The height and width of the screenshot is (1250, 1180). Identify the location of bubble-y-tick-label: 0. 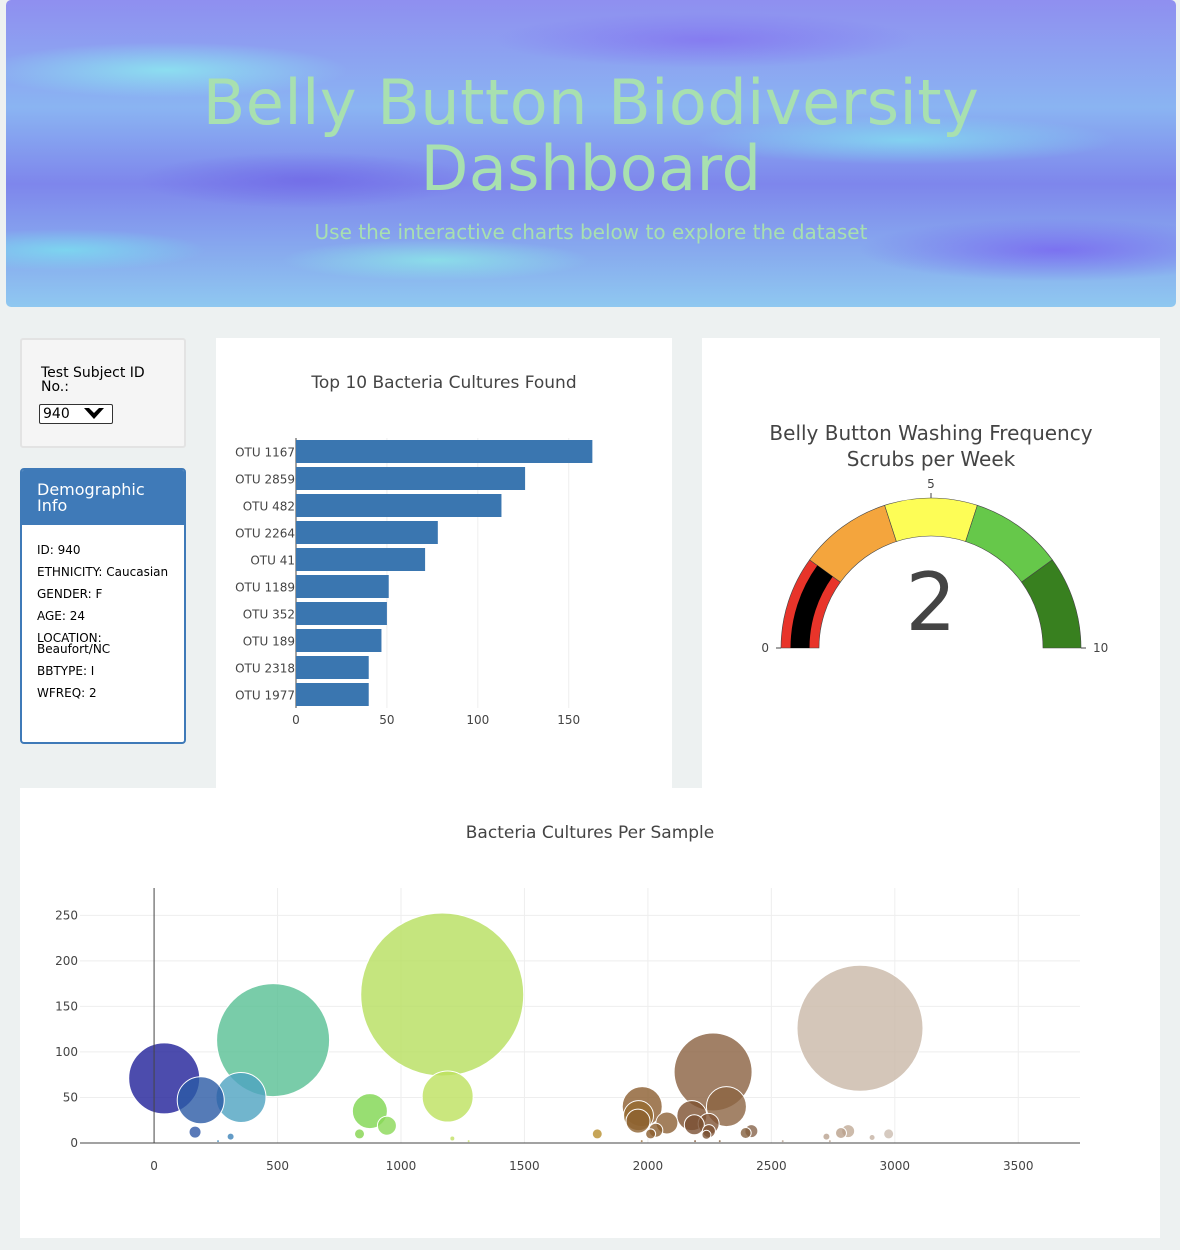
(74, 1143).